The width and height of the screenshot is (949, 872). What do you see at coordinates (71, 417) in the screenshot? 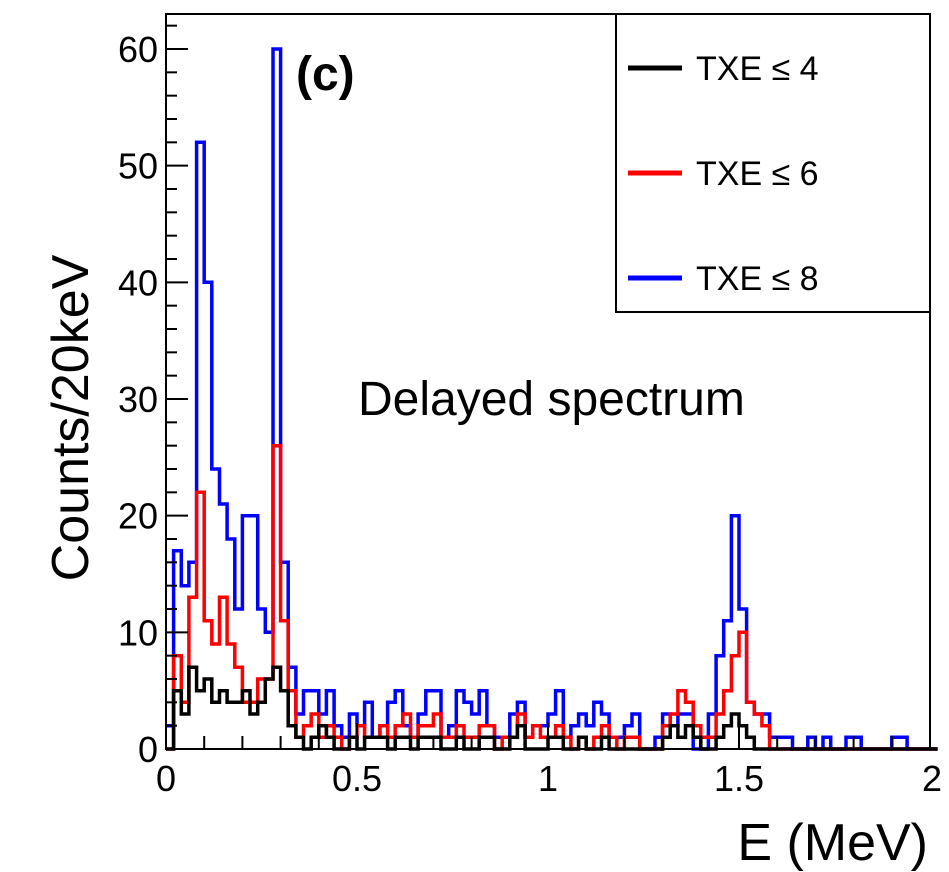
I see `y-axis-title: Counts/20keV` at bounding box center [71, 417].